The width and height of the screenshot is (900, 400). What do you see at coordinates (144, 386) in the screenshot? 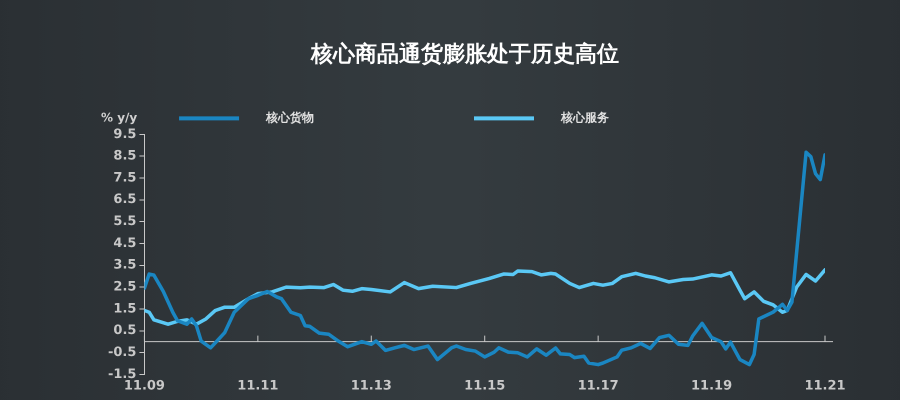
I see `x-tick-label: 11.09` at bounding box center [144, 386].